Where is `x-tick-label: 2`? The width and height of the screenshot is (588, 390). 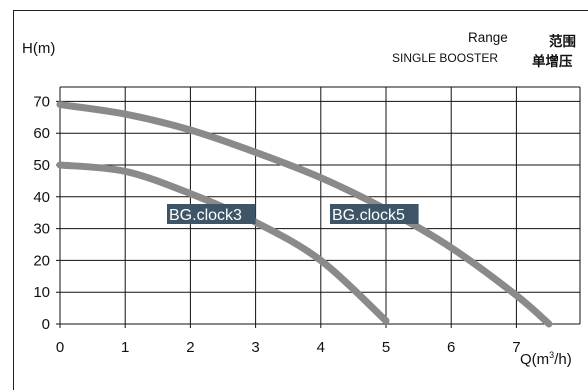
x-tick-label: 2 is located at coordinates (190, 347).